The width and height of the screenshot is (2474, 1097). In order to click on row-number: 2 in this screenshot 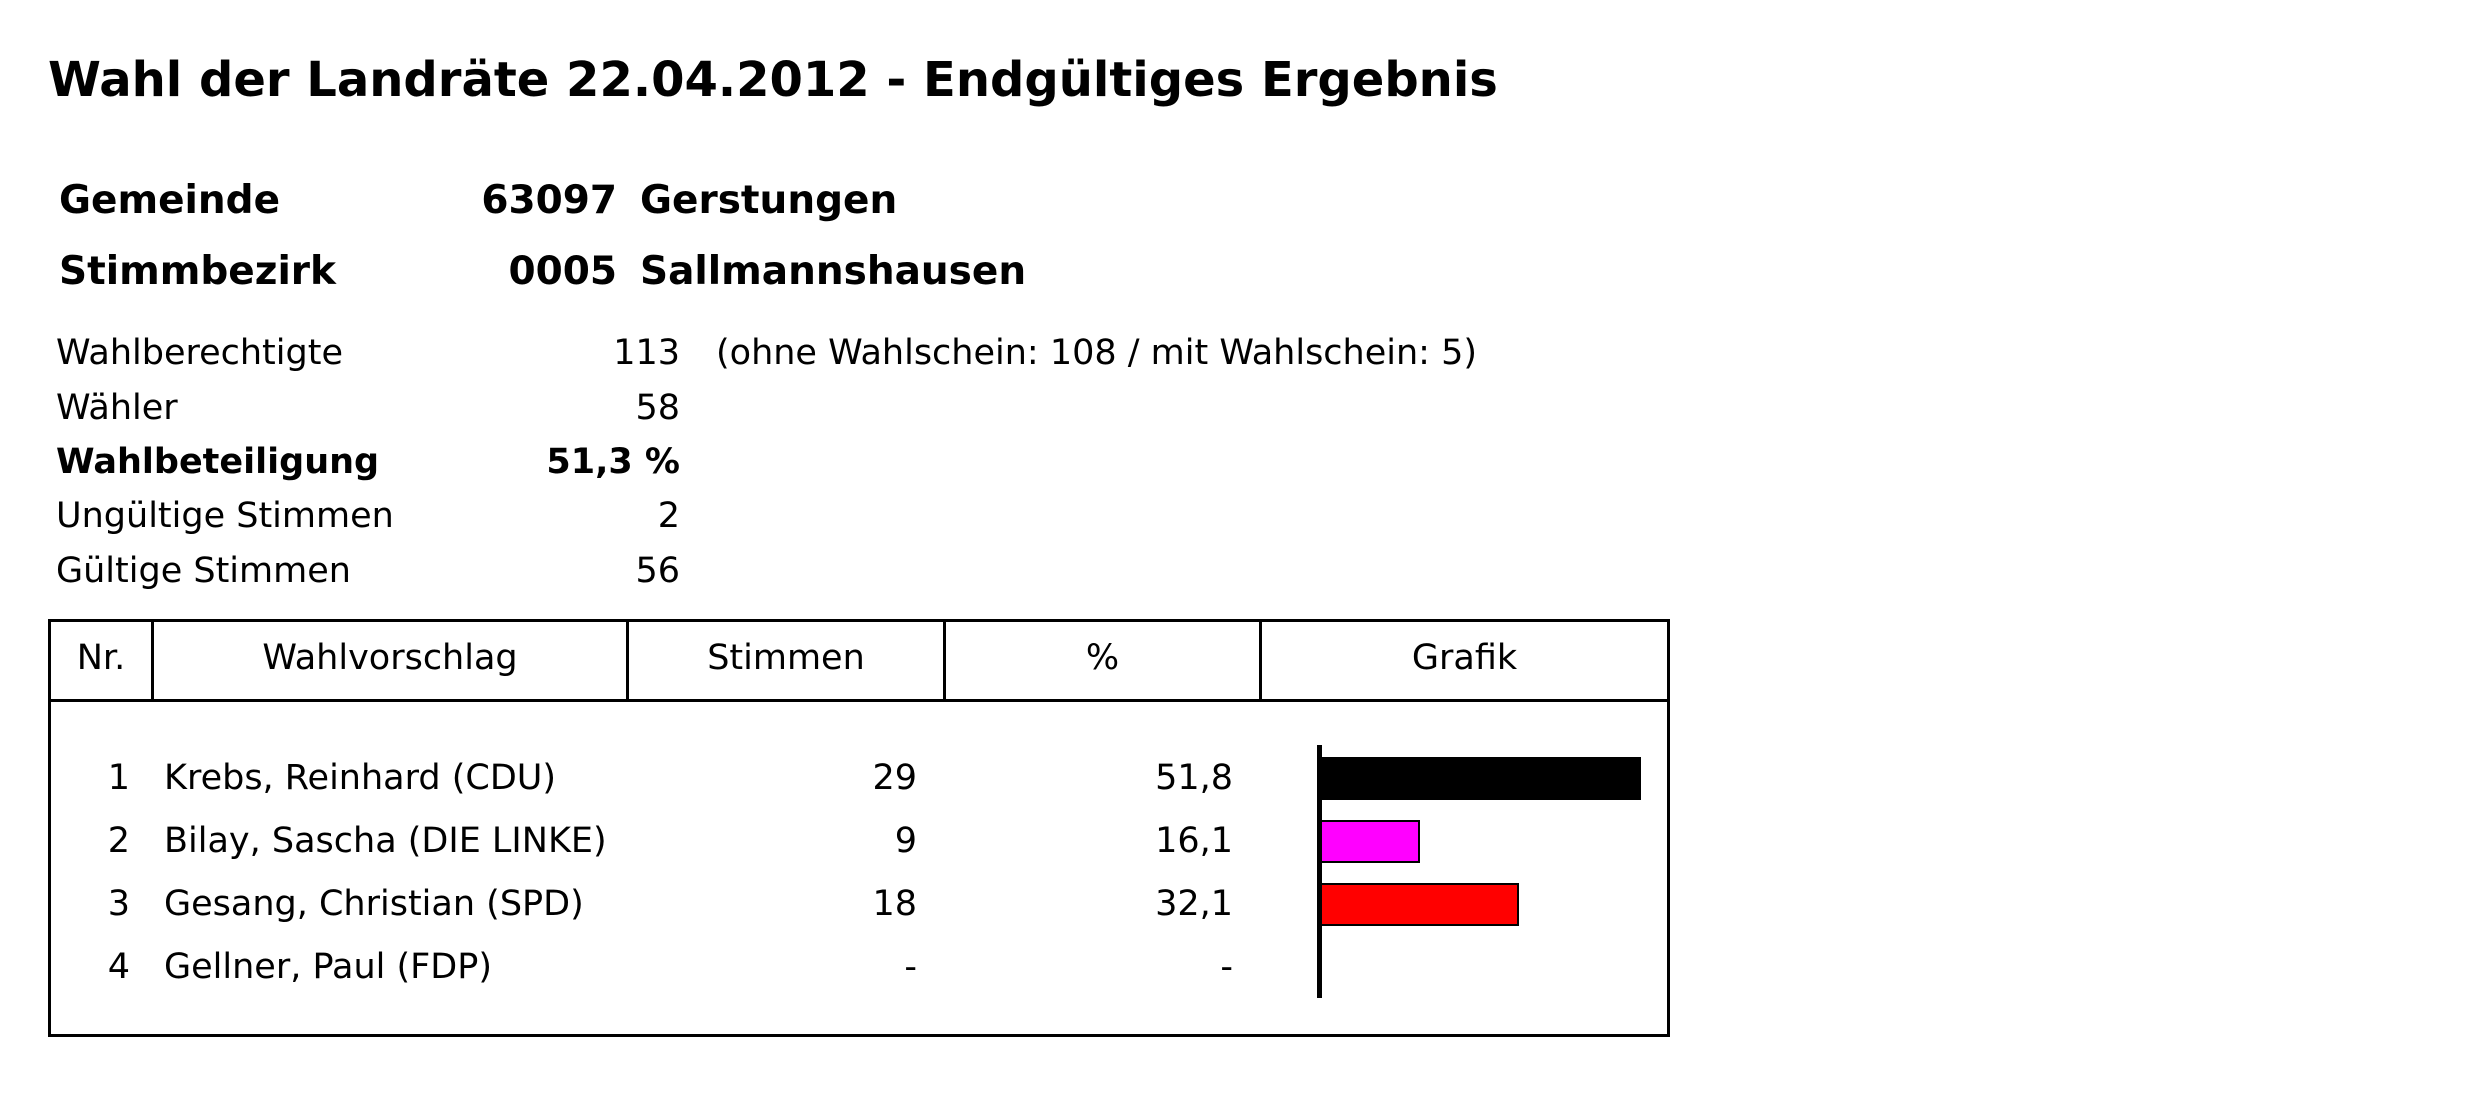, I will do `click(118, 841)`.